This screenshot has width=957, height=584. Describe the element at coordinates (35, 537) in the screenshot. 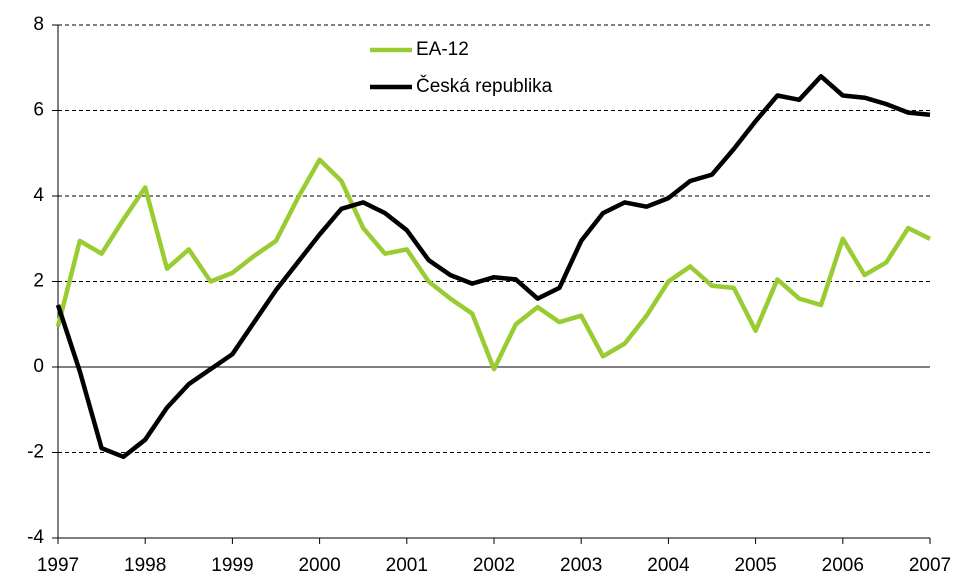

I see `y-tick-label: -4` at that location.